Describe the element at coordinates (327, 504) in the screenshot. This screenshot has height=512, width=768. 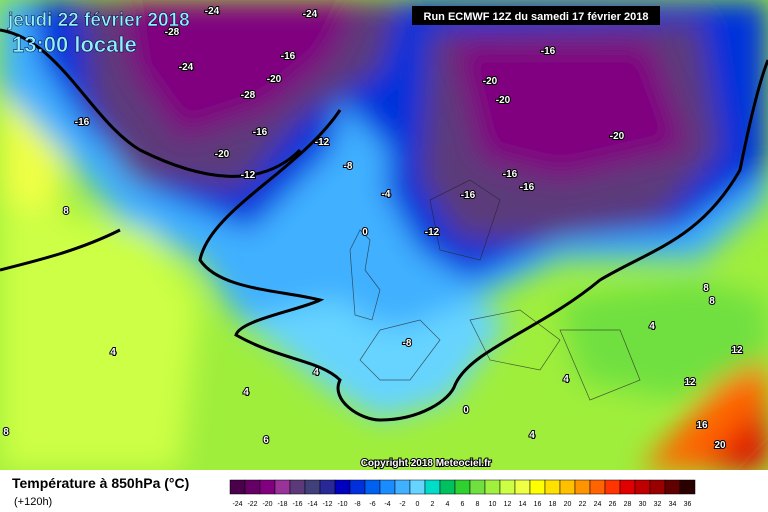
I see `colorbar-label: -12` at that location.